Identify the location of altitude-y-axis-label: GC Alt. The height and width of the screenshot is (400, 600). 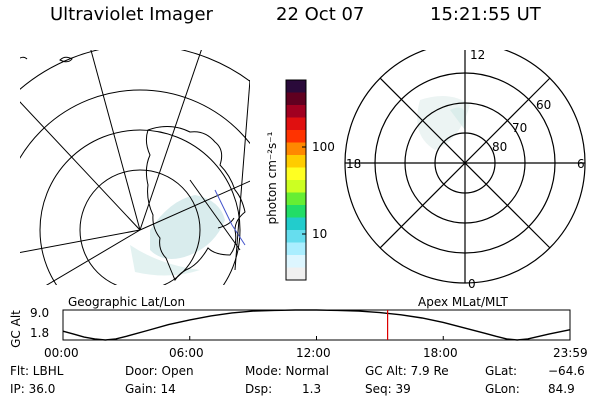
(16, 329).